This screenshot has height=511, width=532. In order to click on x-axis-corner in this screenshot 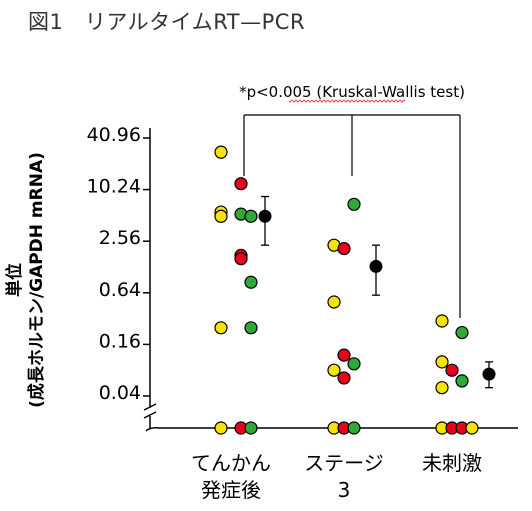, I will do `click(153, 429)`.